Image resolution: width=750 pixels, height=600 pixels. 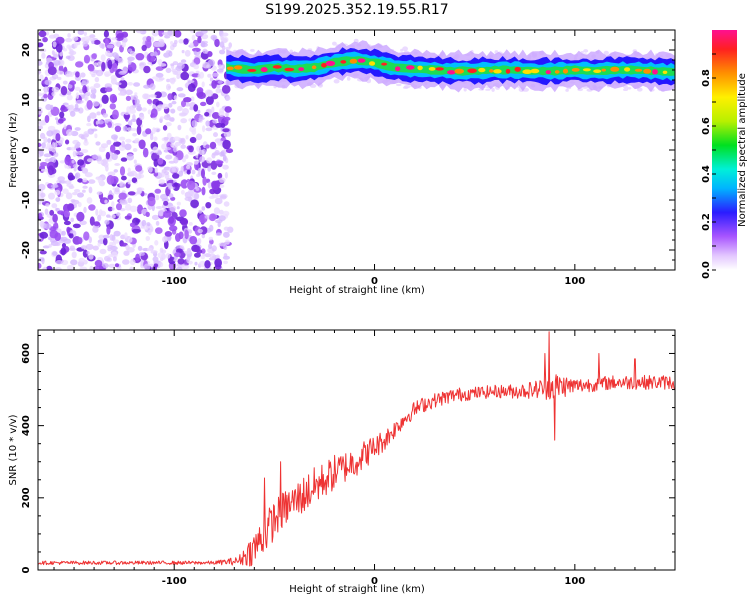 What do you see at coordinates (574, 581) in the screenshot?
I see `x-tick-label: 100` at bounding box center [574, 581].